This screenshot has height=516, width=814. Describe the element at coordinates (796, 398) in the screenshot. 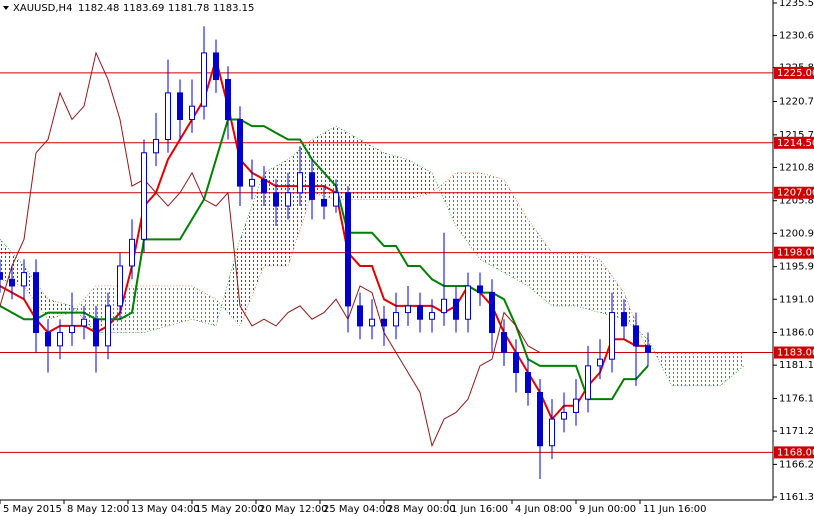

I see `y-tick-label: 1176.10` at that location.